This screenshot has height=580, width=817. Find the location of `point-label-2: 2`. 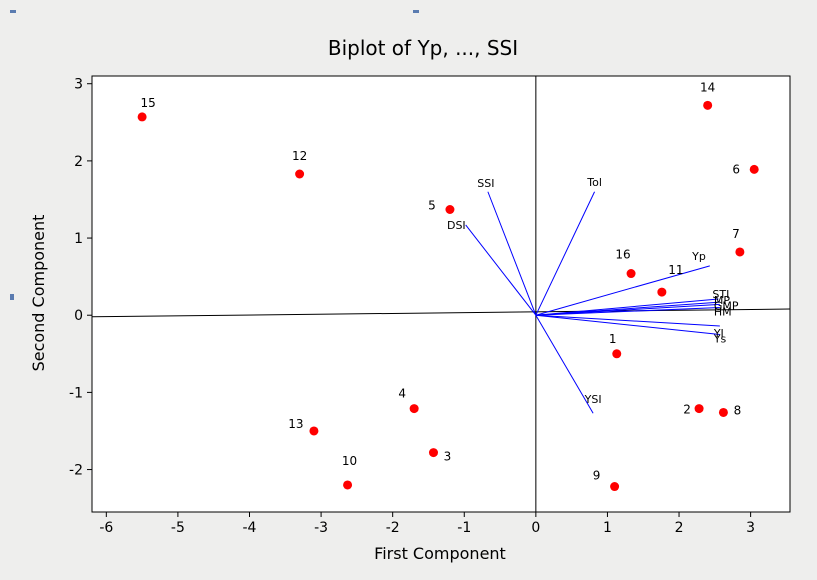

point-label-2: 2 is located at coordinates (687, 410).